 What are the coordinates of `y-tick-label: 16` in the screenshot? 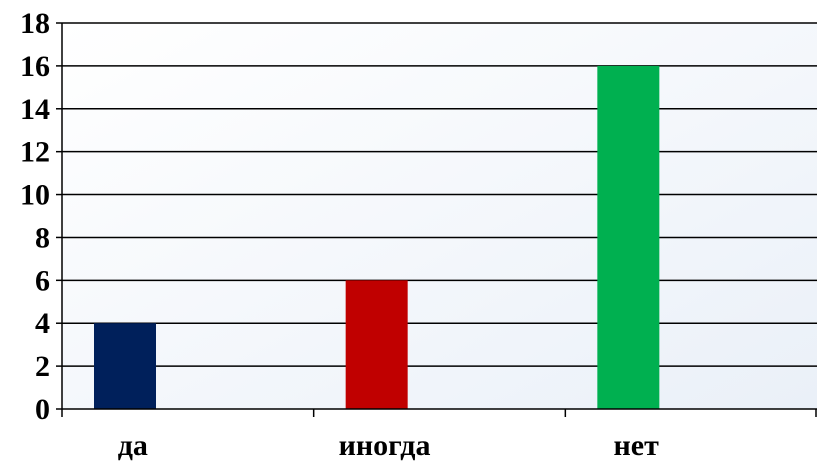 It's located at (35, 66).